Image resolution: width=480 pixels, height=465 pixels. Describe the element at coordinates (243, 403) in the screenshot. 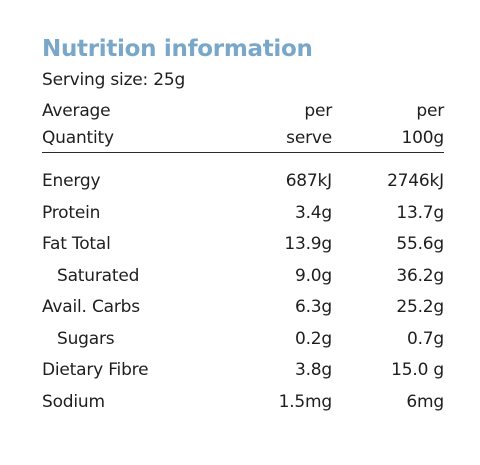

I see `table-row: Sodium 1.5mg 6mg` at that location.